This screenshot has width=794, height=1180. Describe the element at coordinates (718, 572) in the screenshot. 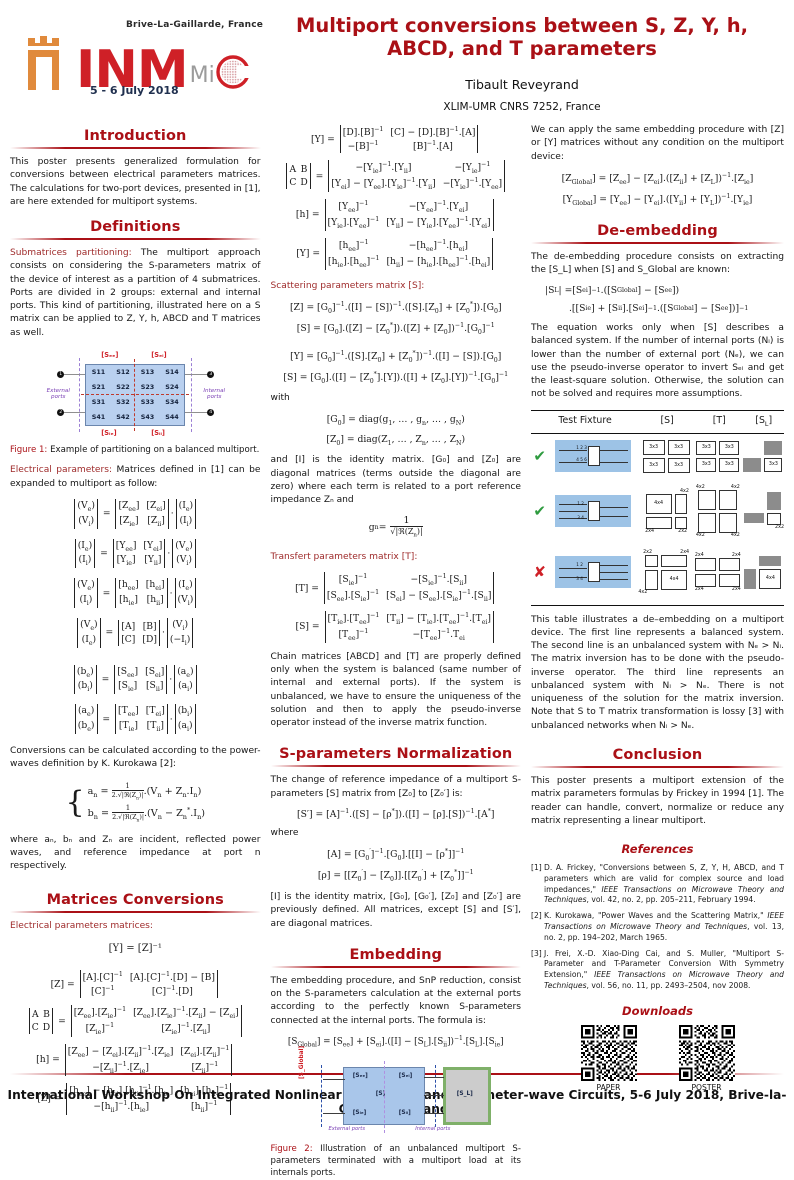

I see `t-blocks-cell: 2x4 2x4 2x4 2x4` at that location.